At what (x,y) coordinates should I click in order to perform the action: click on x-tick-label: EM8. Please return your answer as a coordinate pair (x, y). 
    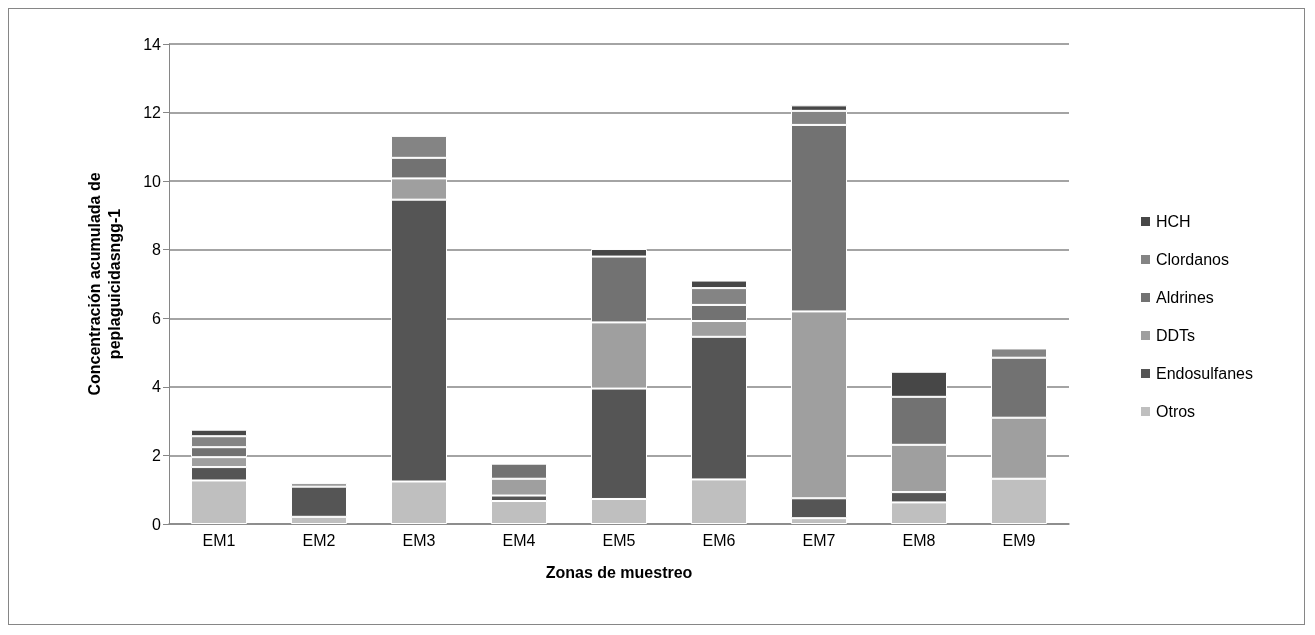
    Looking at the image, I should click on (919, 540).